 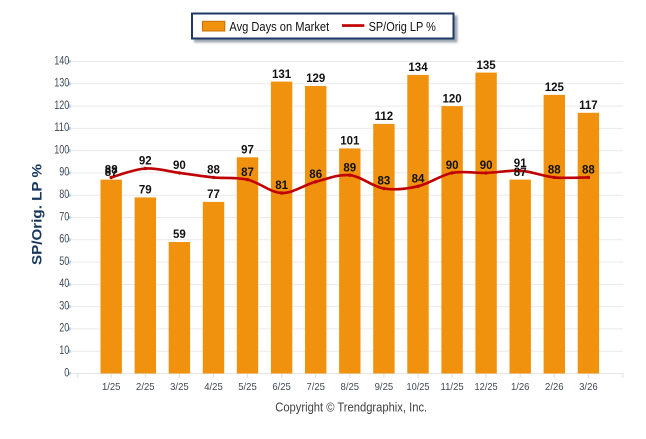 What do you see at coordinates (64, 195) in the screenshot?
I see `svg-text: 80` at bounding box center [64, 195].